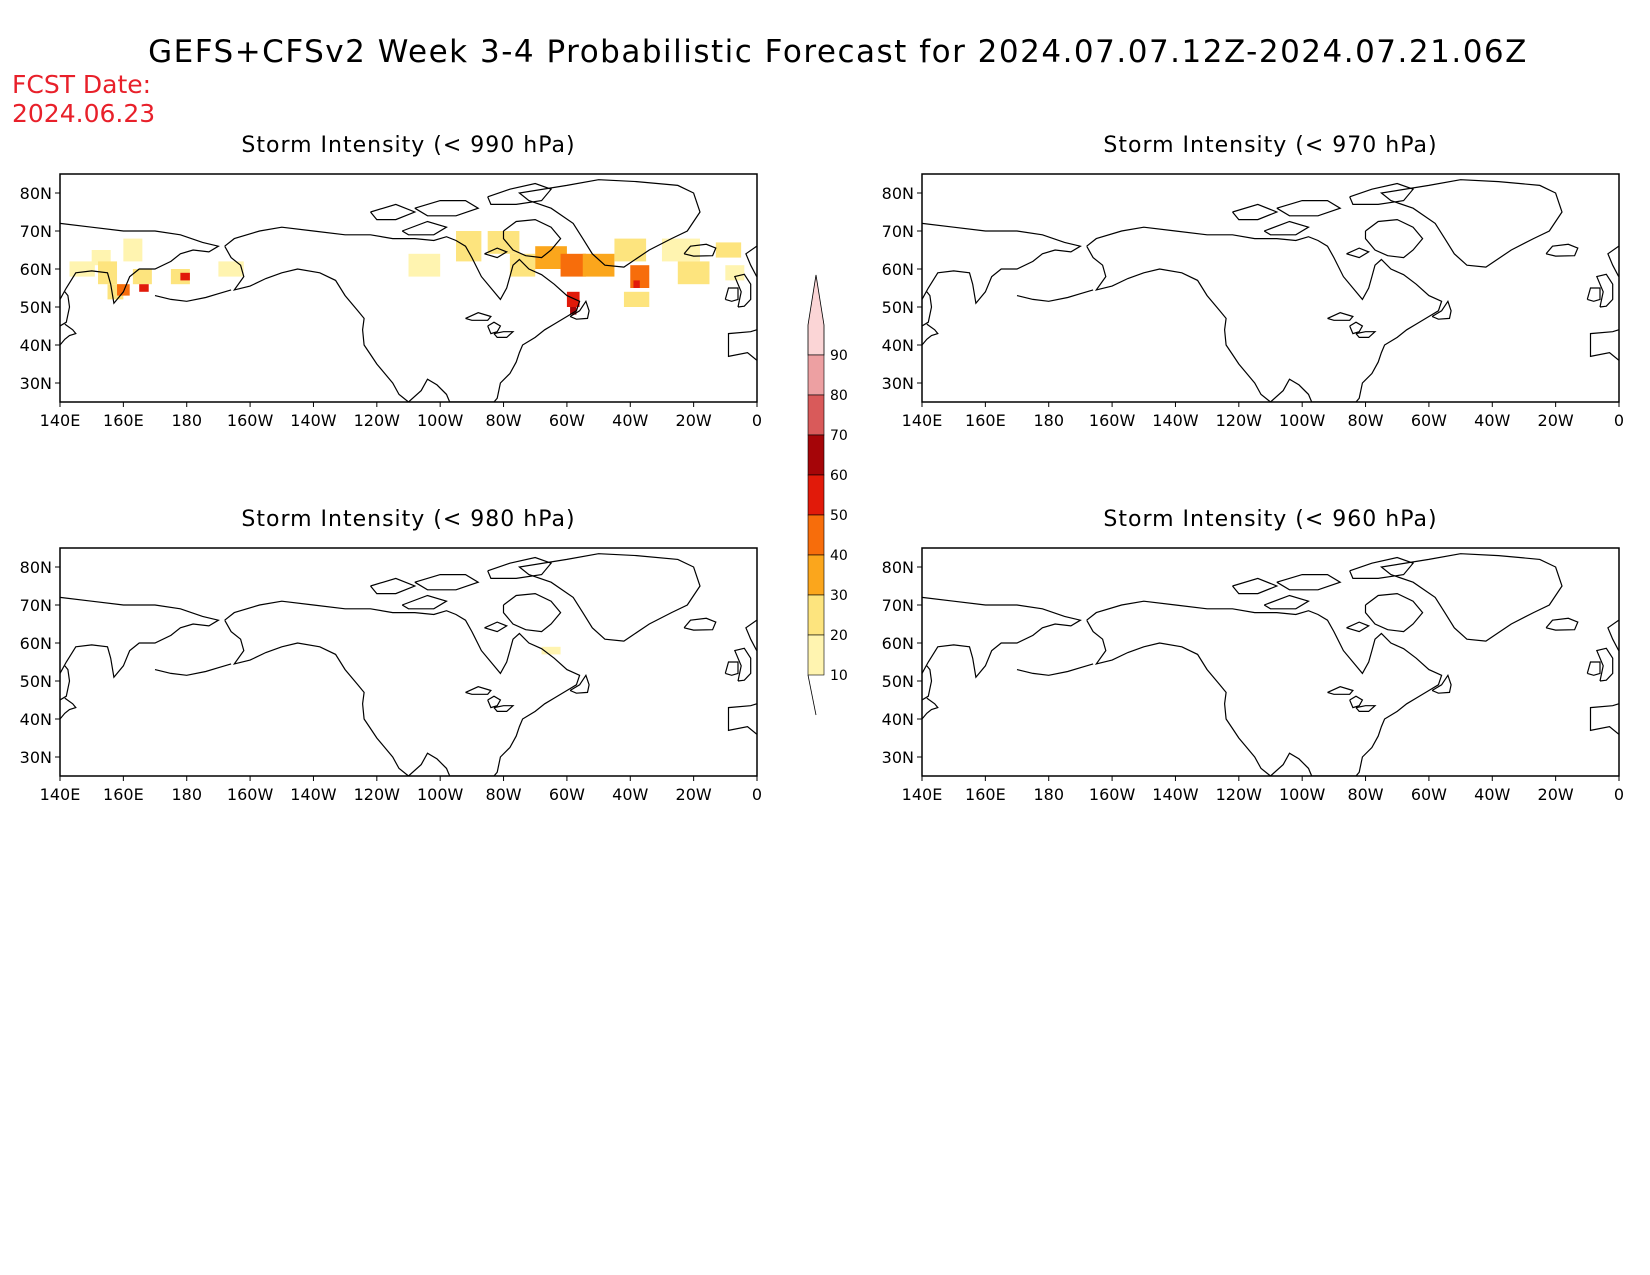 The width and height of the screenshot is (1650, 1275). What do you see at coordinates (313, 794) in the screenshot?
I see `lon-tick-label: 140W` at bounding box center [313, 794].